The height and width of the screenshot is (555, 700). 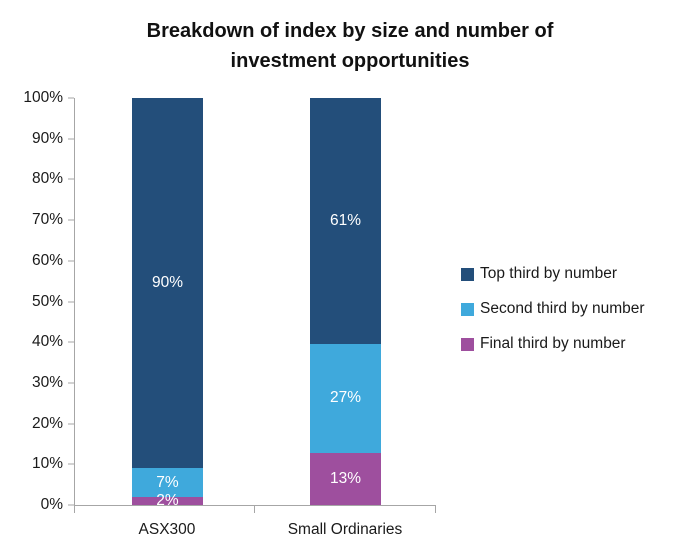 I want to click on data-label: 13%, so click(x=345, y=479).